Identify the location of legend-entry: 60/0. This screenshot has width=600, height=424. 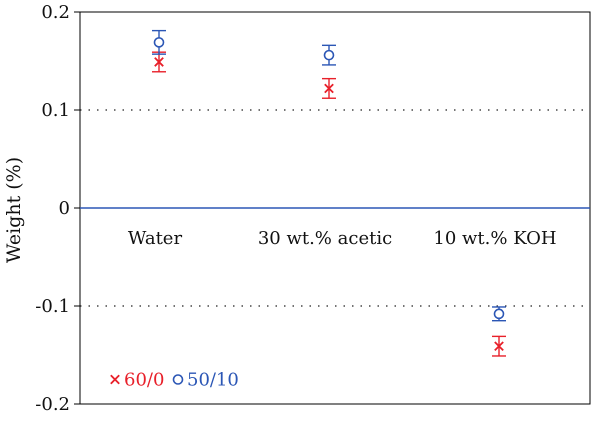
(137, 380).